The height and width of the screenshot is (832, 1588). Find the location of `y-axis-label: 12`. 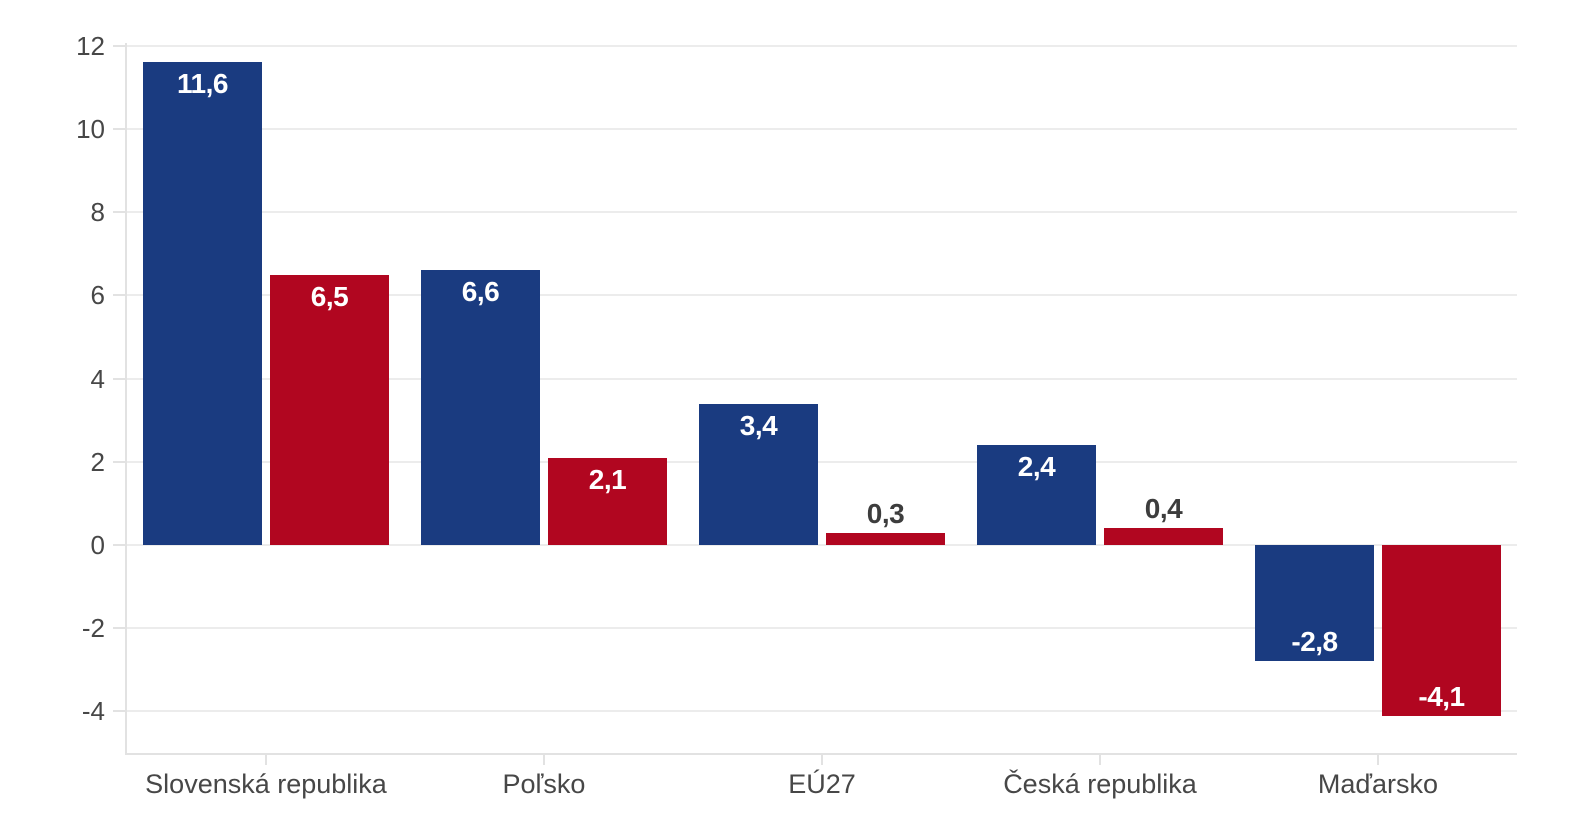

y-axis-label: 12 is located at coordinates (90, 45).